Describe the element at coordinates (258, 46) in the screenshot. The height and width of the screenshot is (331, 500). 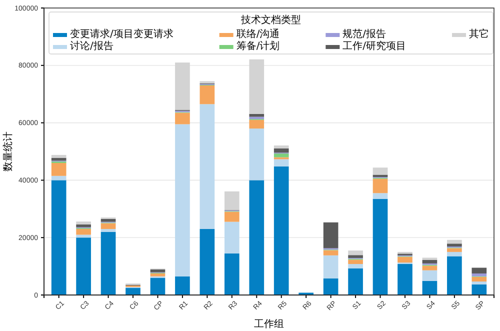
I see `legend-label: 筹备/计划` at that location.